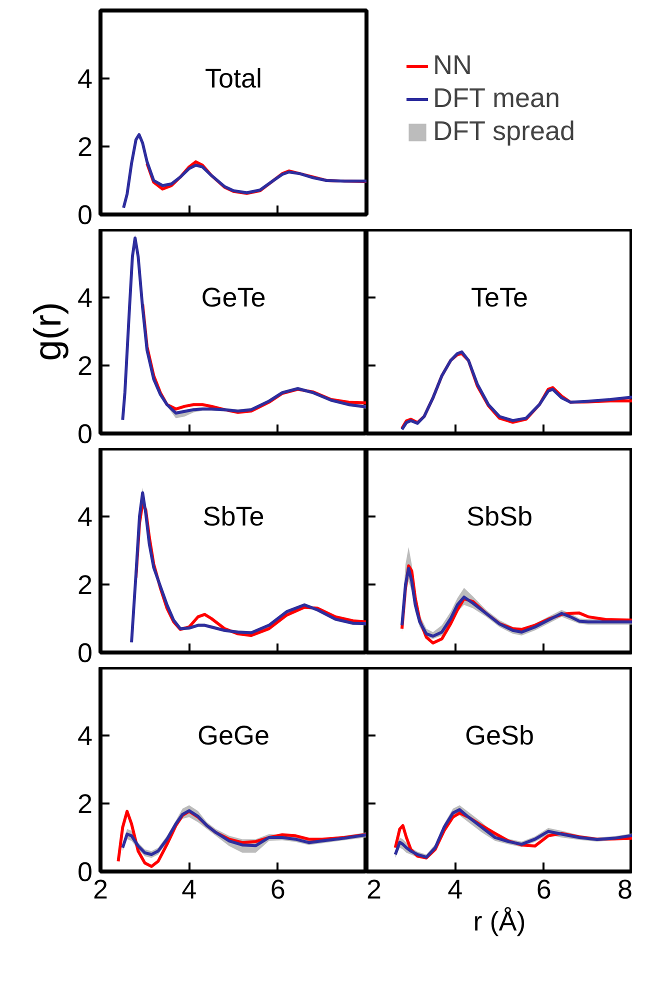 This screenshot has width=659, height=991. What do you see at coordinates (499, 517) in the screenshot?
I see `text: SbSb` at bounding box center [499, 517].